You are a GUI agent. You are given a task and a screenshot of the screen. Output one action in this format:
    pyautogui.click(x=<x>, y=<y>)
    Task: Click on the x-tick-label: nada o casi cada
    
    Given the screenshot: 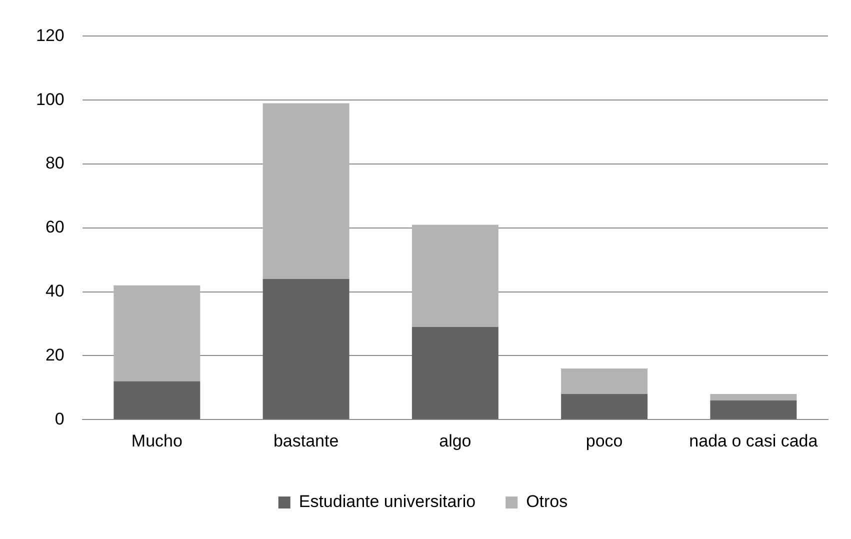 What is the action you would take?
    pyautogui.click(x=753, y=440)
    